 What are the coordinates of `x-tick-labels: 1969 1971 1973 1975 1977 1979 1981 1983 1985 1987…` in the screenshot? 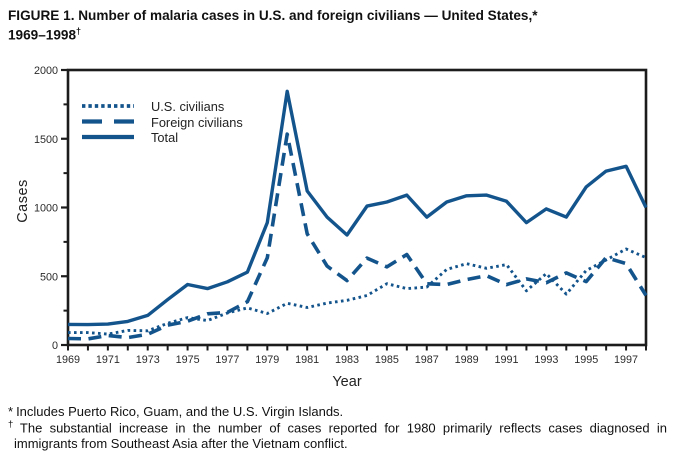 It's located at (347, 360).